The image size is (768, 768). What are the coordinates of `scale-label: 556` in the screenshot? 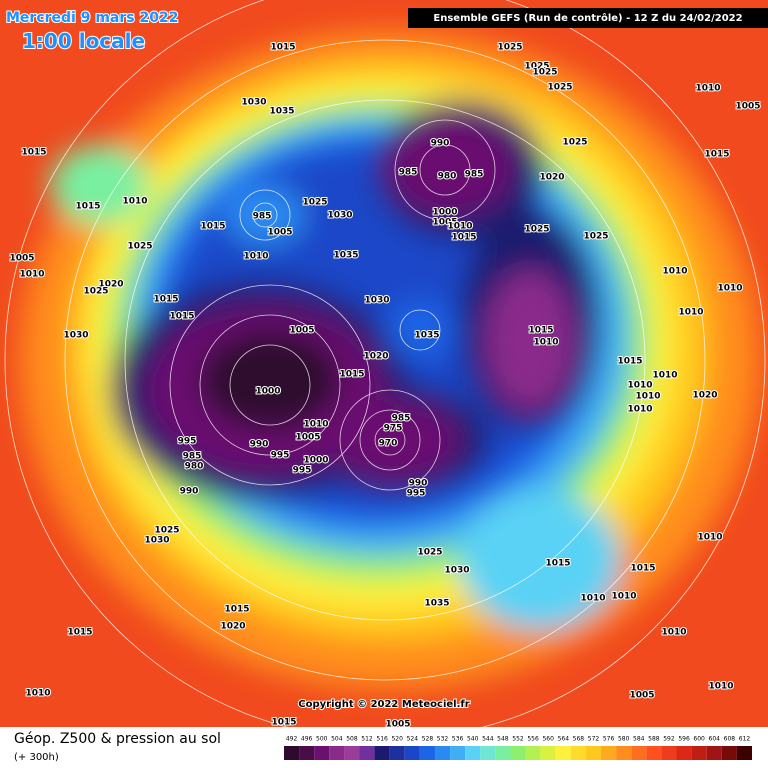 It's located at (533, 739).